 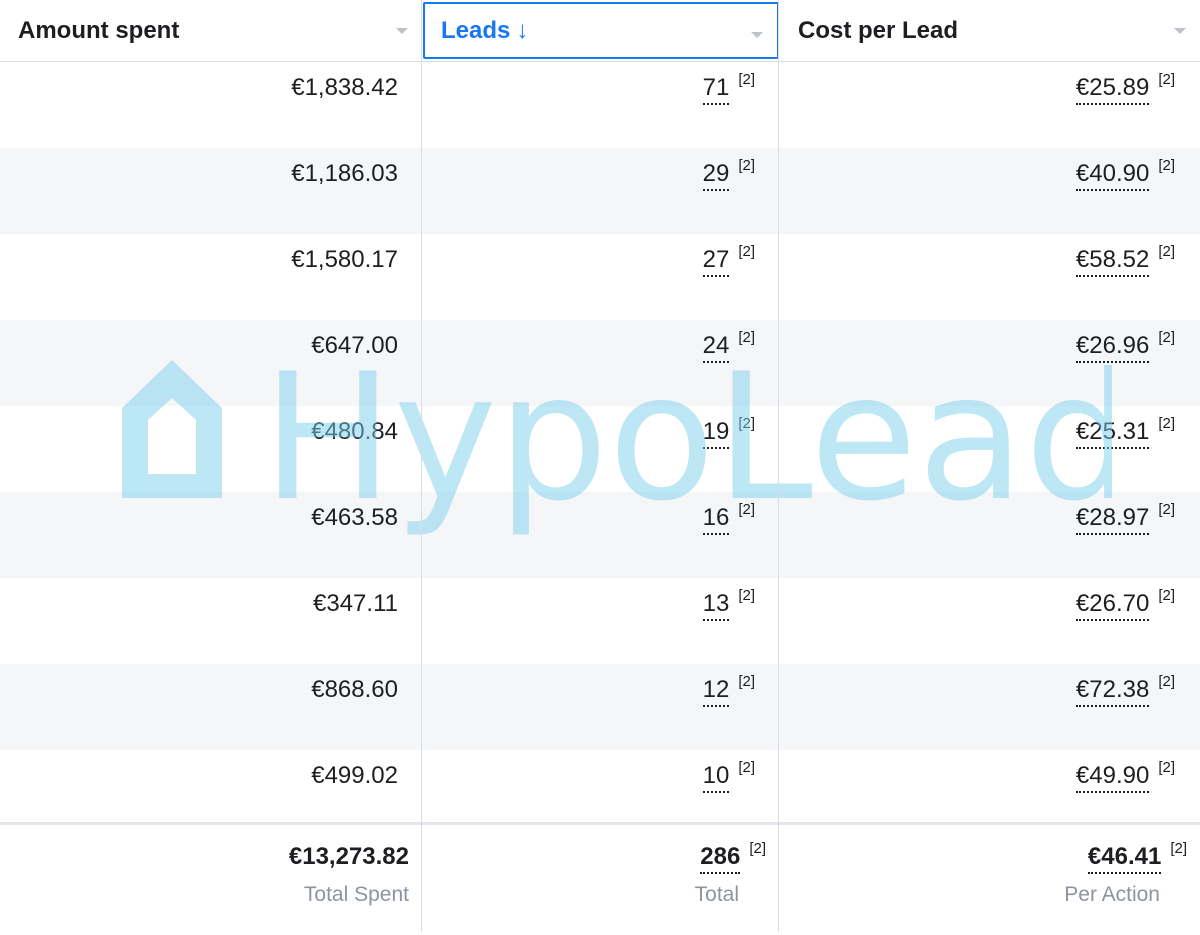 What do you see at coordinates (199, 524) in the screenshot?
I see `amount-spent-cell: €463.58` at bounding box center [199, 524].